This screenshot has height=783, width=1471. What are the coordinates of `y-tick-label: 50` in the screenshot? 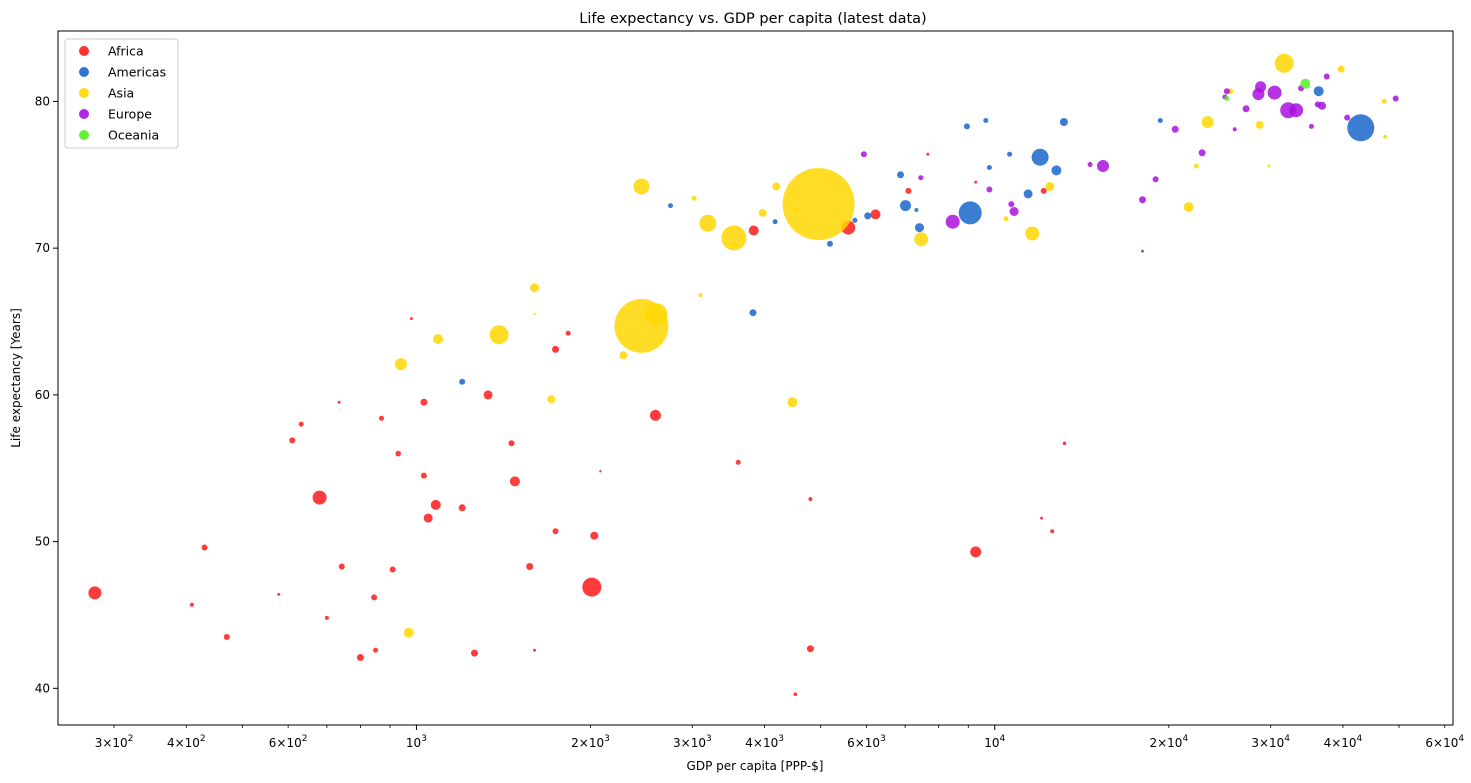 It's located at (42, 542).